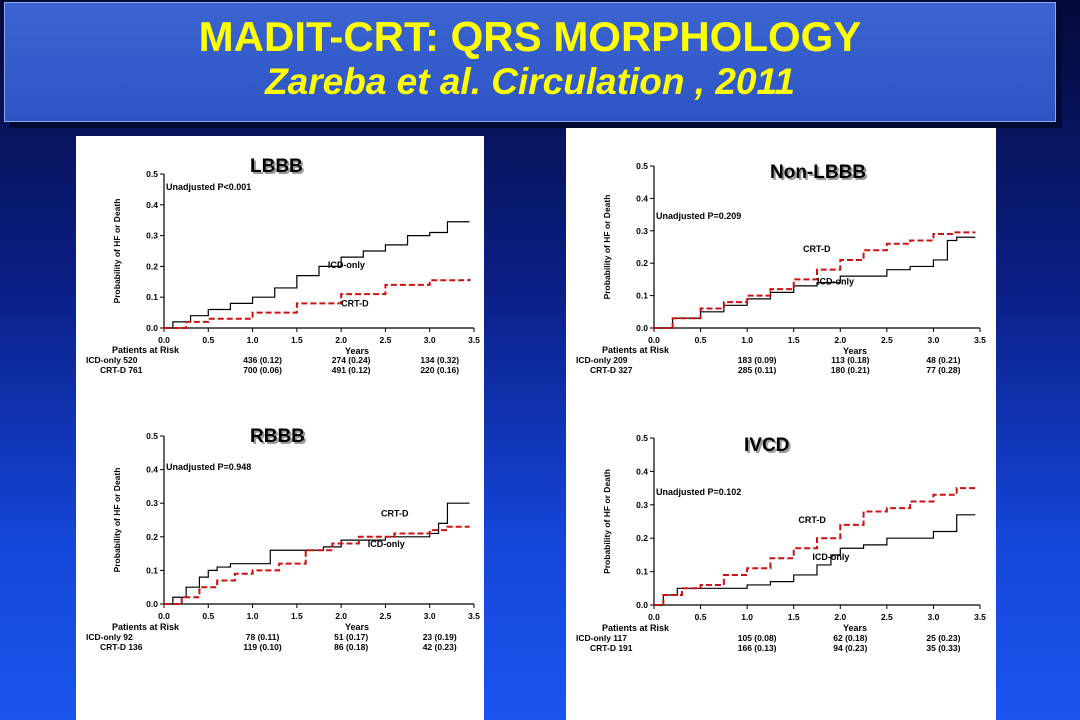  Describe the element at coordinates (112, 360) in the screenshot. I see `risk-row-label: ICD-only 520` at that location.